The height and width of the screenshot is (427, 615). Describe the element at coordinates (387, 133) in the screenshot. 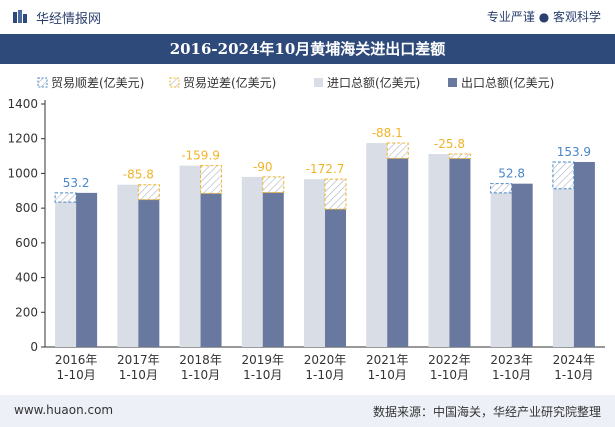

I see `data-label: -88.1` at that location.